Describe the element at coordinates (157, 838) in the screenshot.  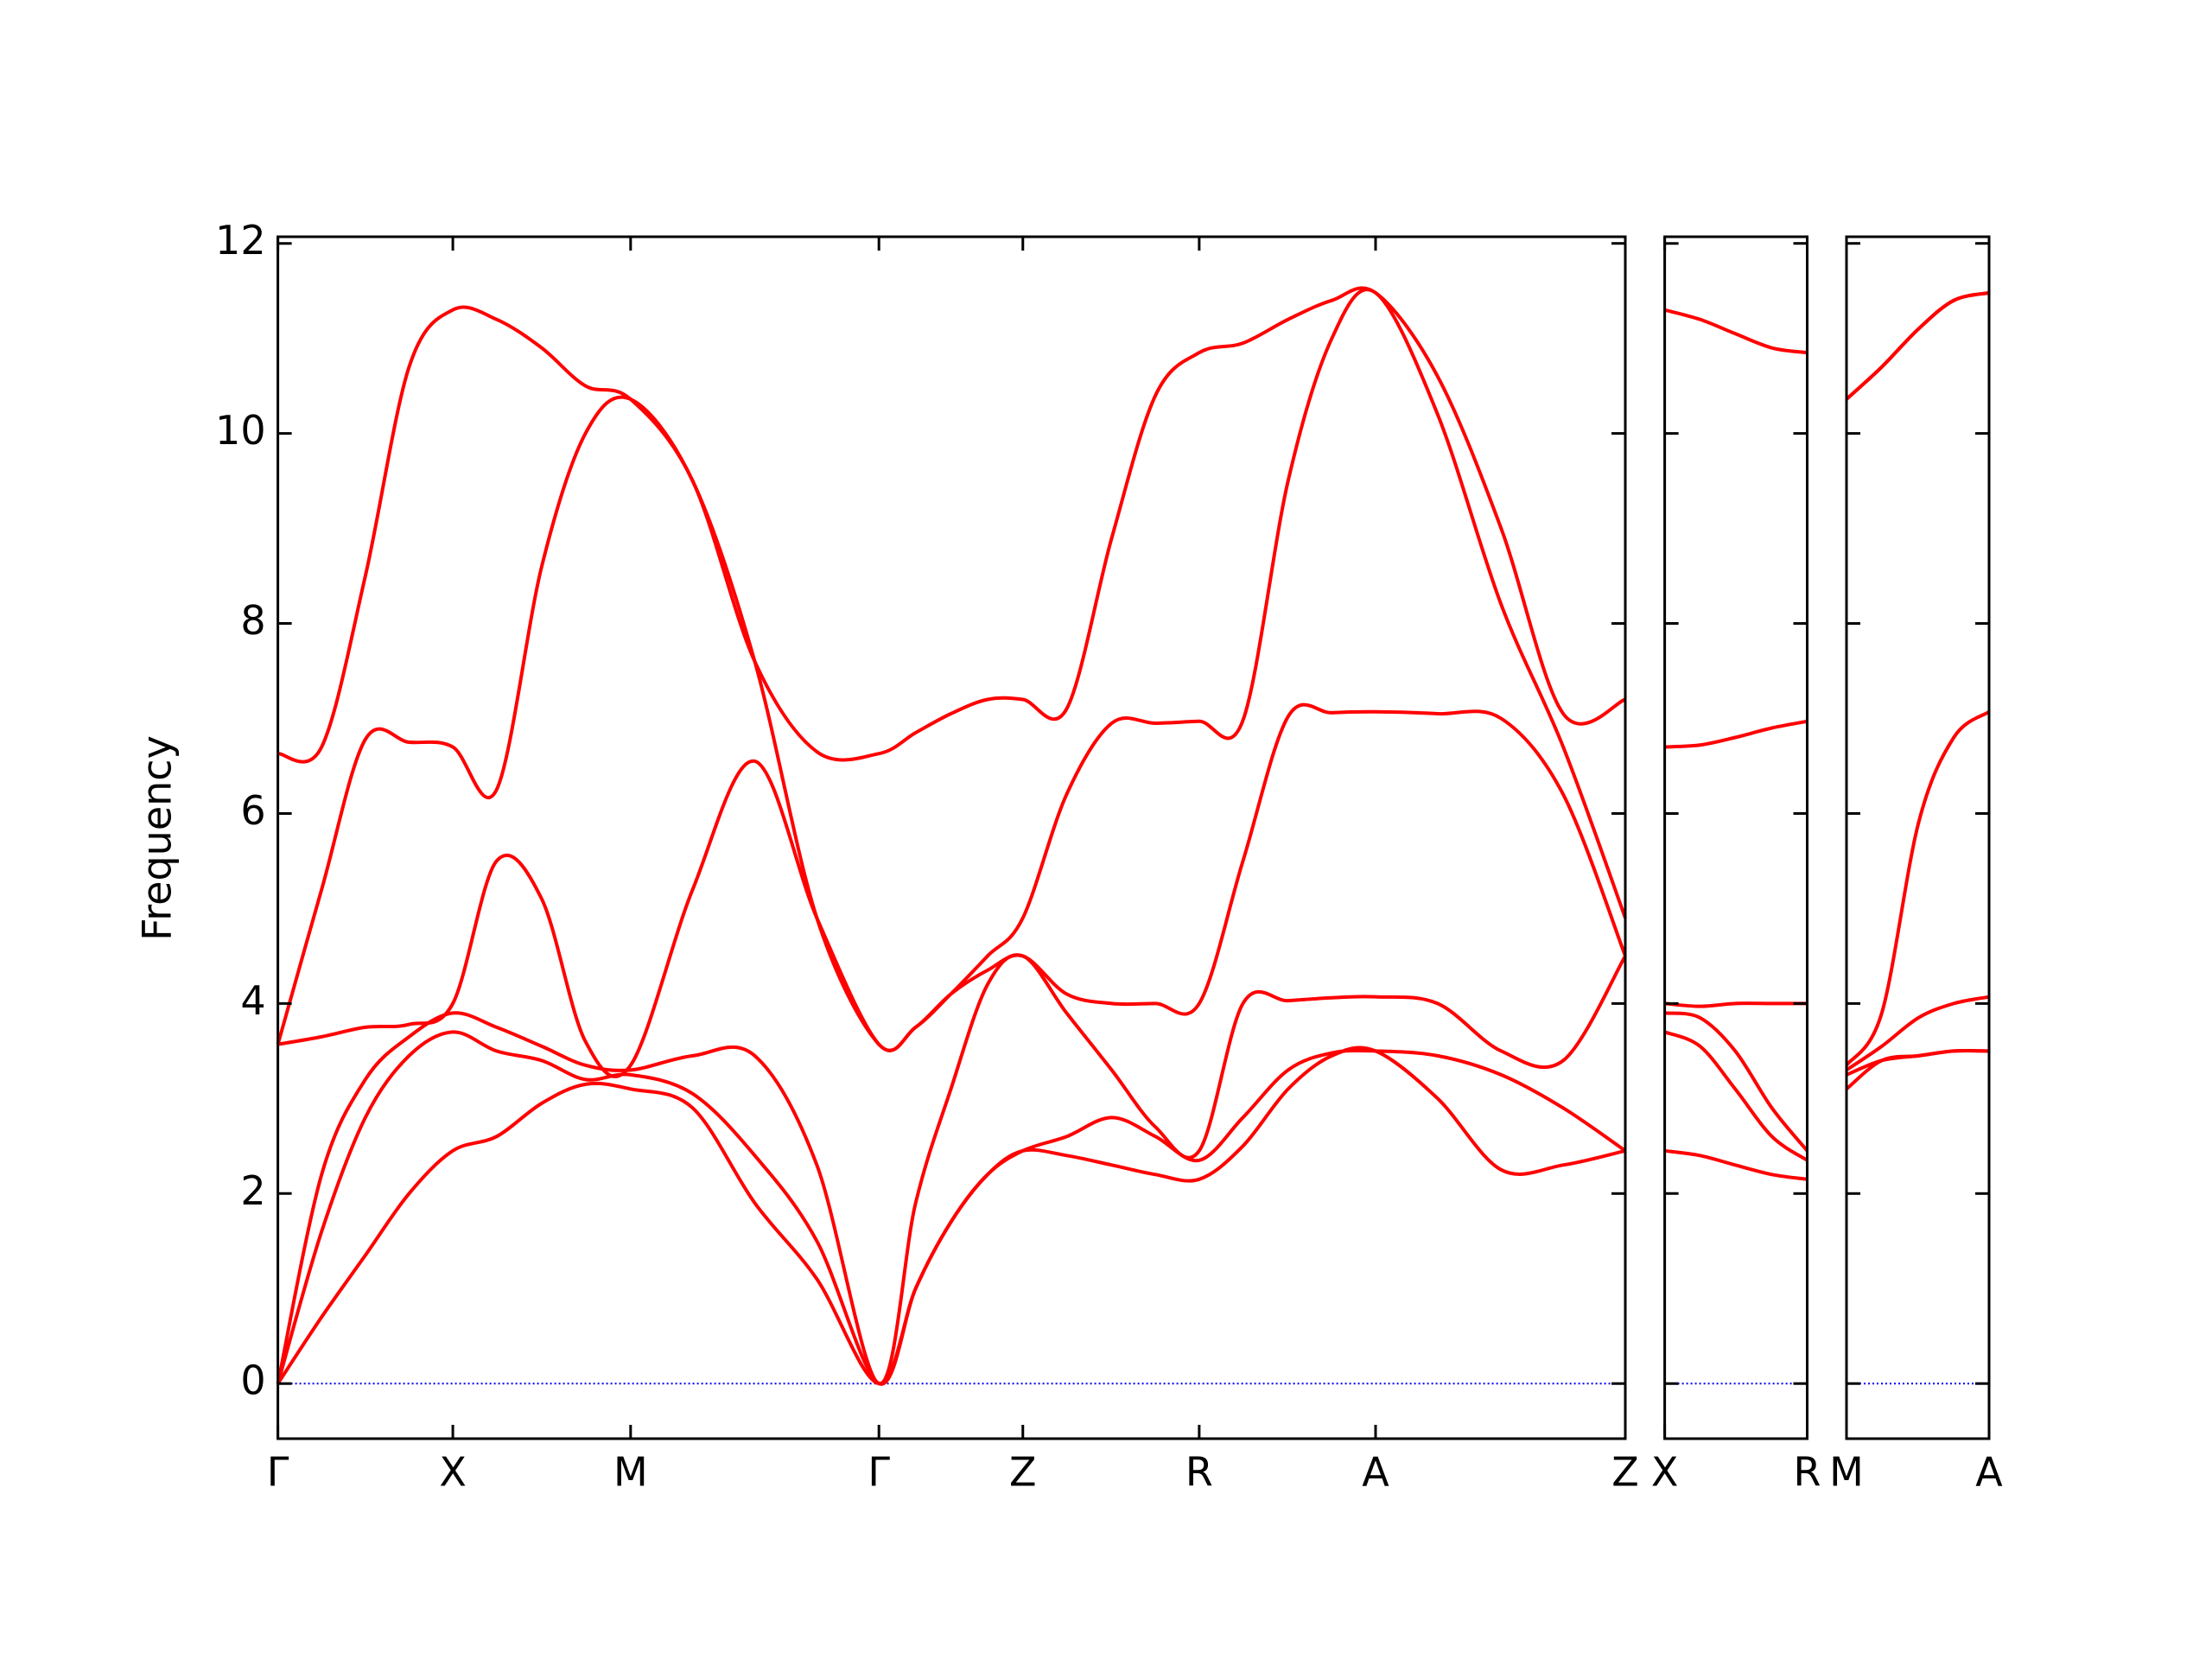
I see `y-axis-label: Frequency` at that location.